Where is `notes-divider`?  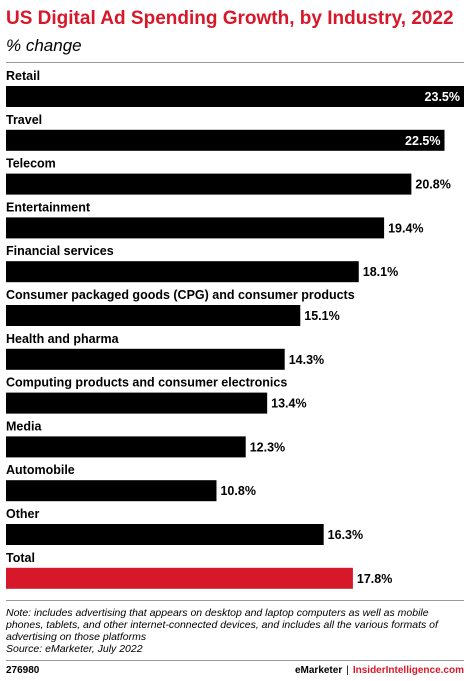
notes-divider is located at coordinates (235, 600).